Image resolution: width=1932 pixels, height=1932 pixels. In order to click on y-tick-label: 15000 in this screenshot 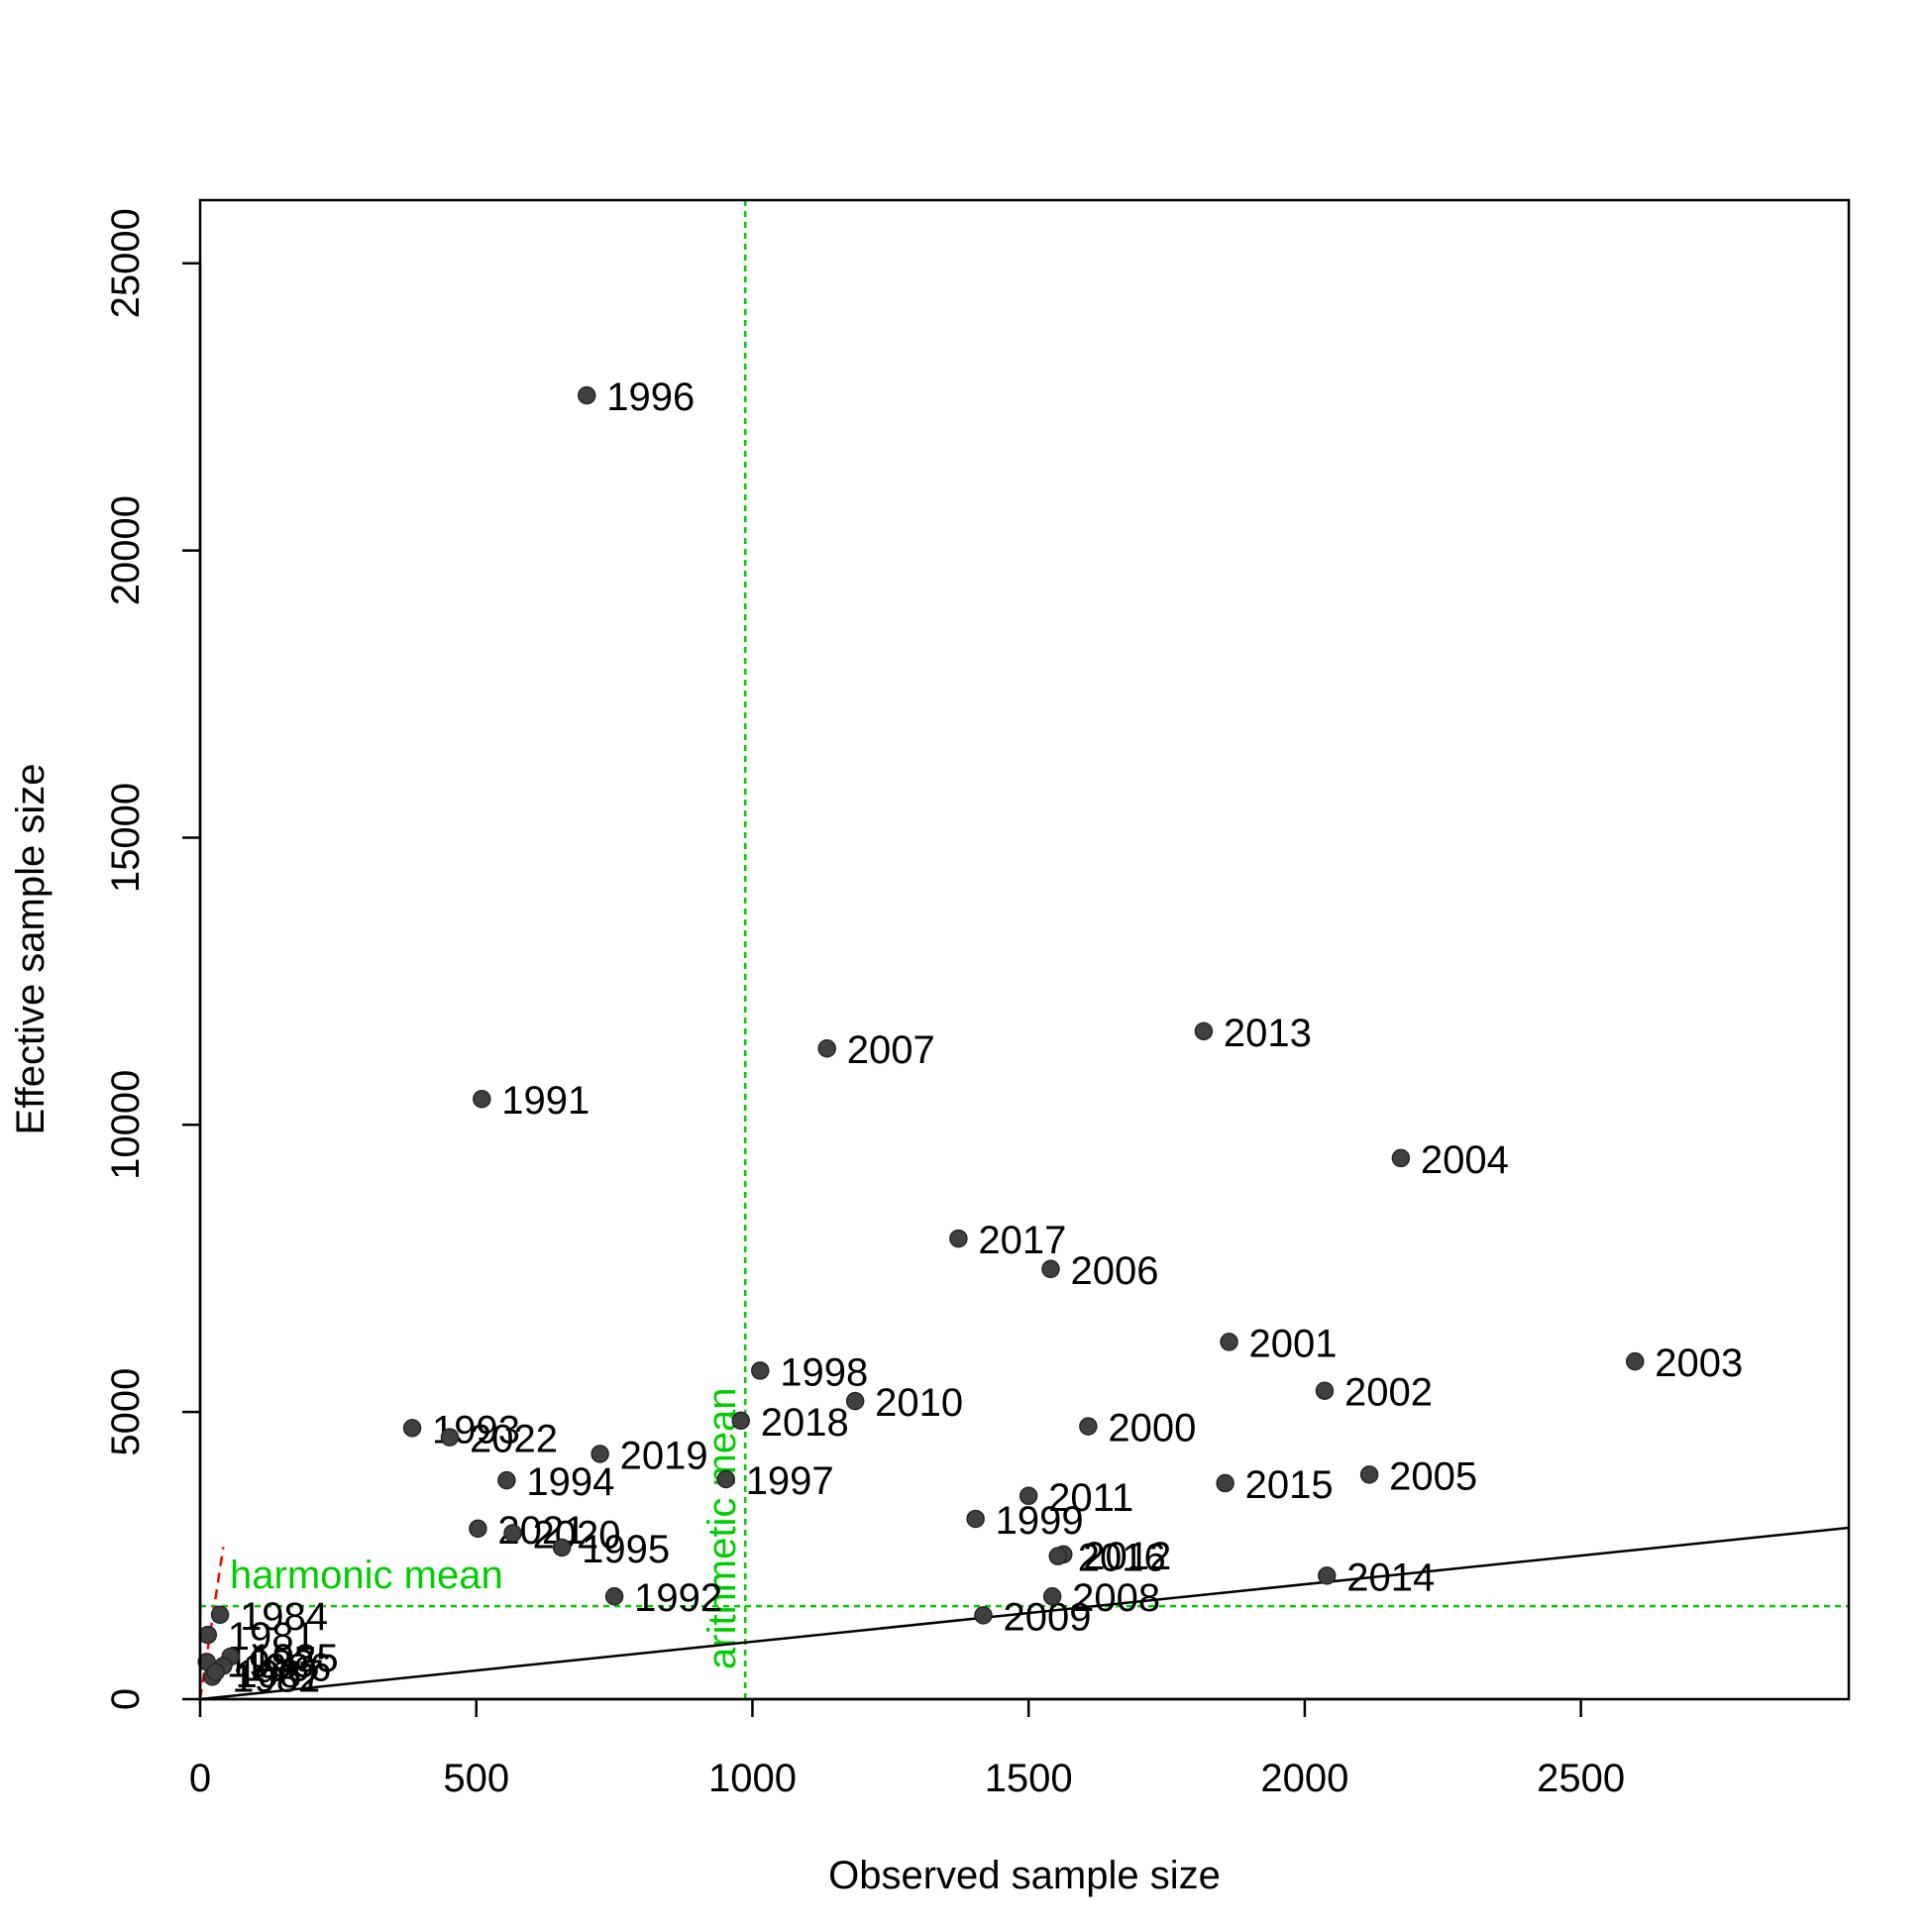, I will do `click(126, 838)`.